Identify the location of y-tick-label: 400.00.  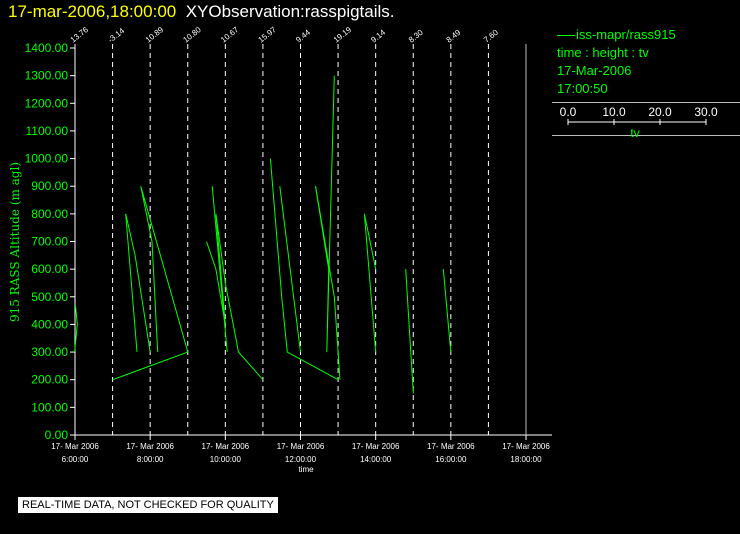
(49, 324).